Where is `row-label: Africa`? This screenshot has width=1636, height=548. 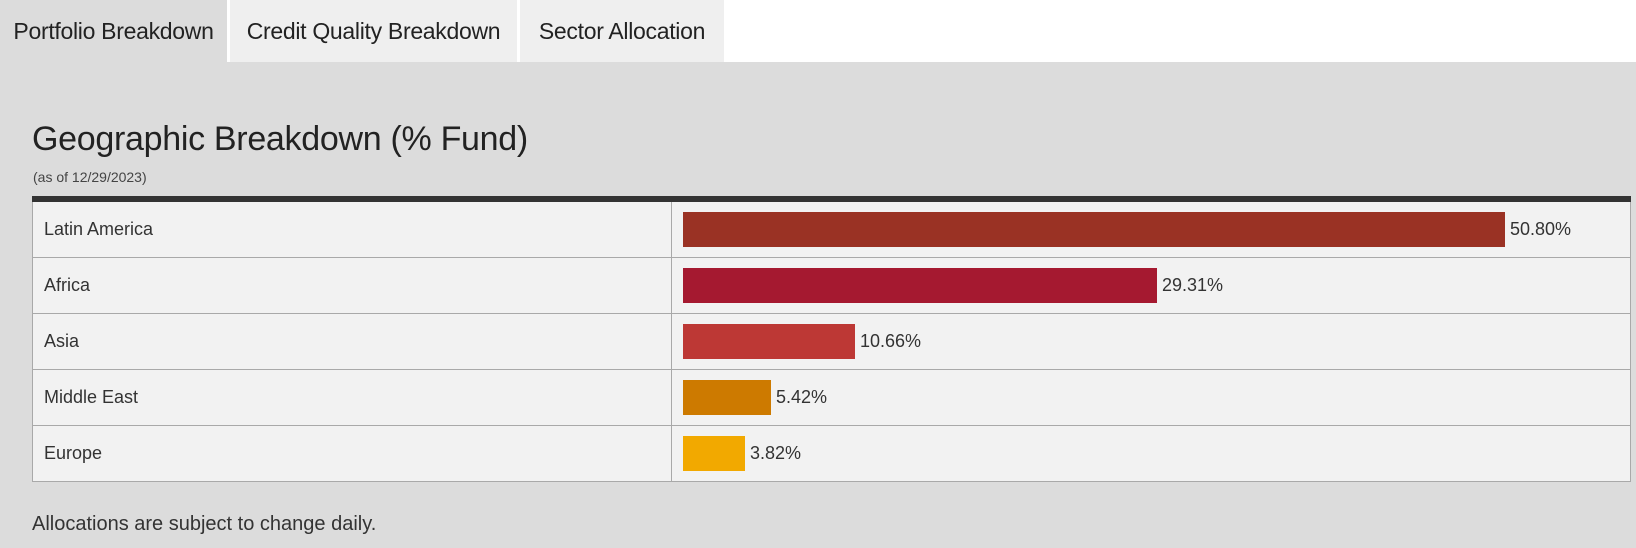
row-label: Africa is located at coordinates (67, 285).